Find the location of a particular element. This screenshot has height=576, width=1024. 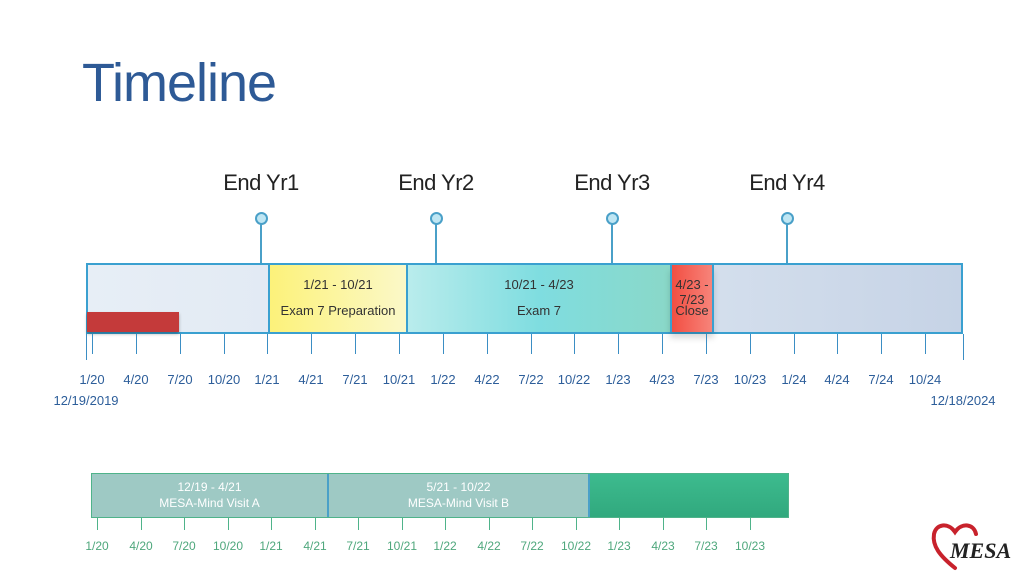

year-marker-label: End Yr2 is located at coordinates (436, 182).